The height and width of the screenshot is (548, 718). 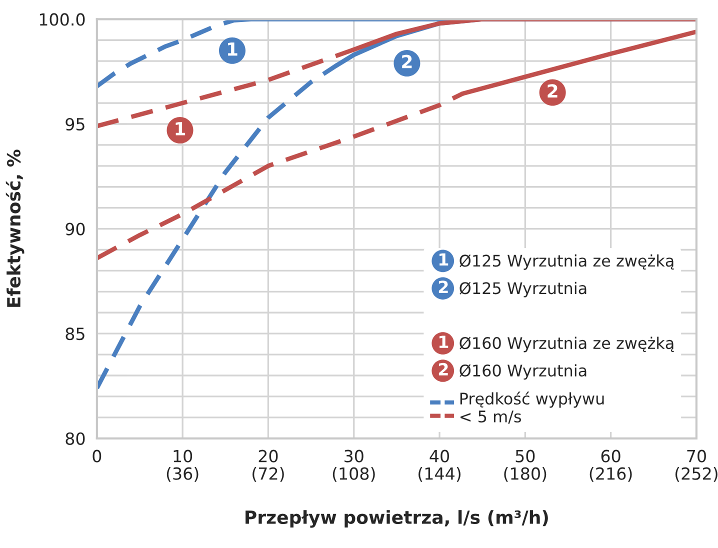 What do you see at coordinates (610, 456) in the screenshot?
I see `x-tick-label: 60` at bounding box center [610, 456].